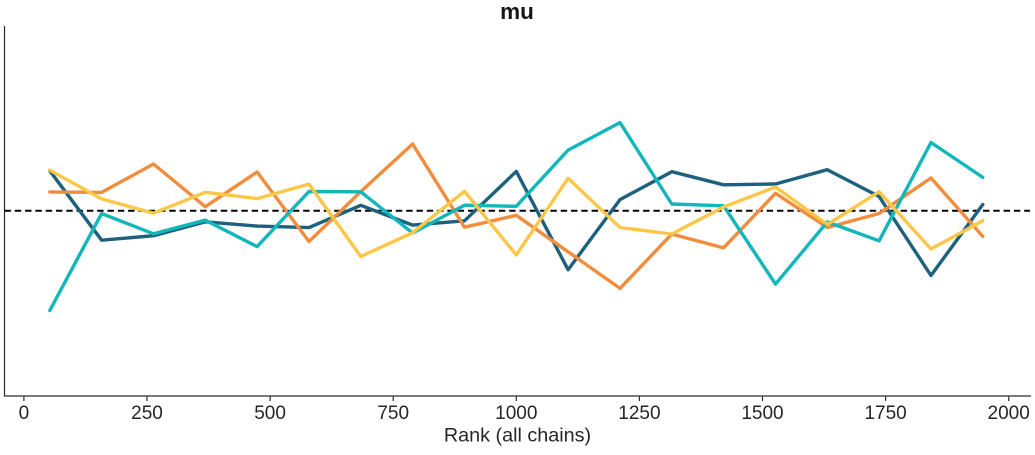  I want to click on svg-text: 1500, so click(762, 413).